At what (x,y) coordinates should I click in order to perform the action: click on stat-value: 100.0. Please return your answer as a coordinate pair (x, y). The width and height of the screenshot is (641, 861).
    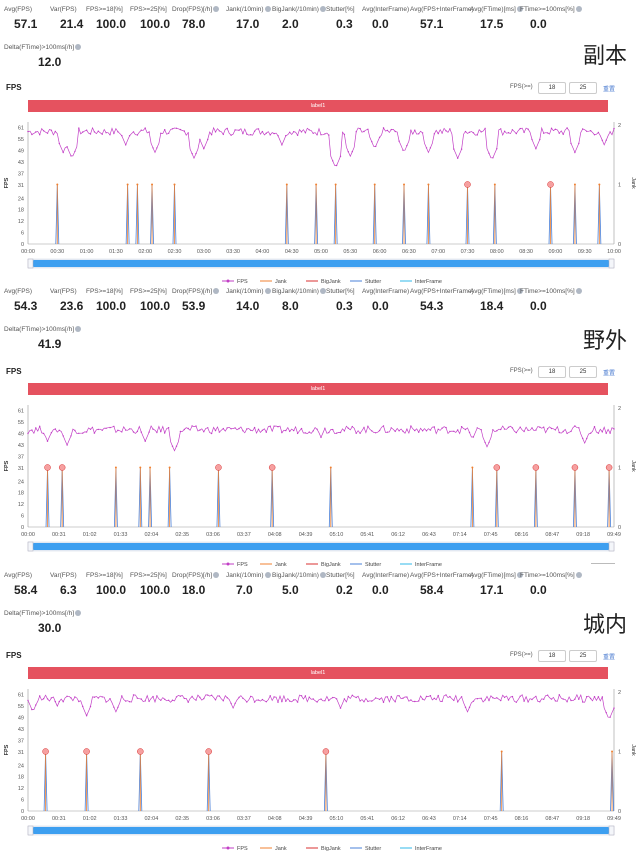
    Looking at the image, I should click on (155, 306).